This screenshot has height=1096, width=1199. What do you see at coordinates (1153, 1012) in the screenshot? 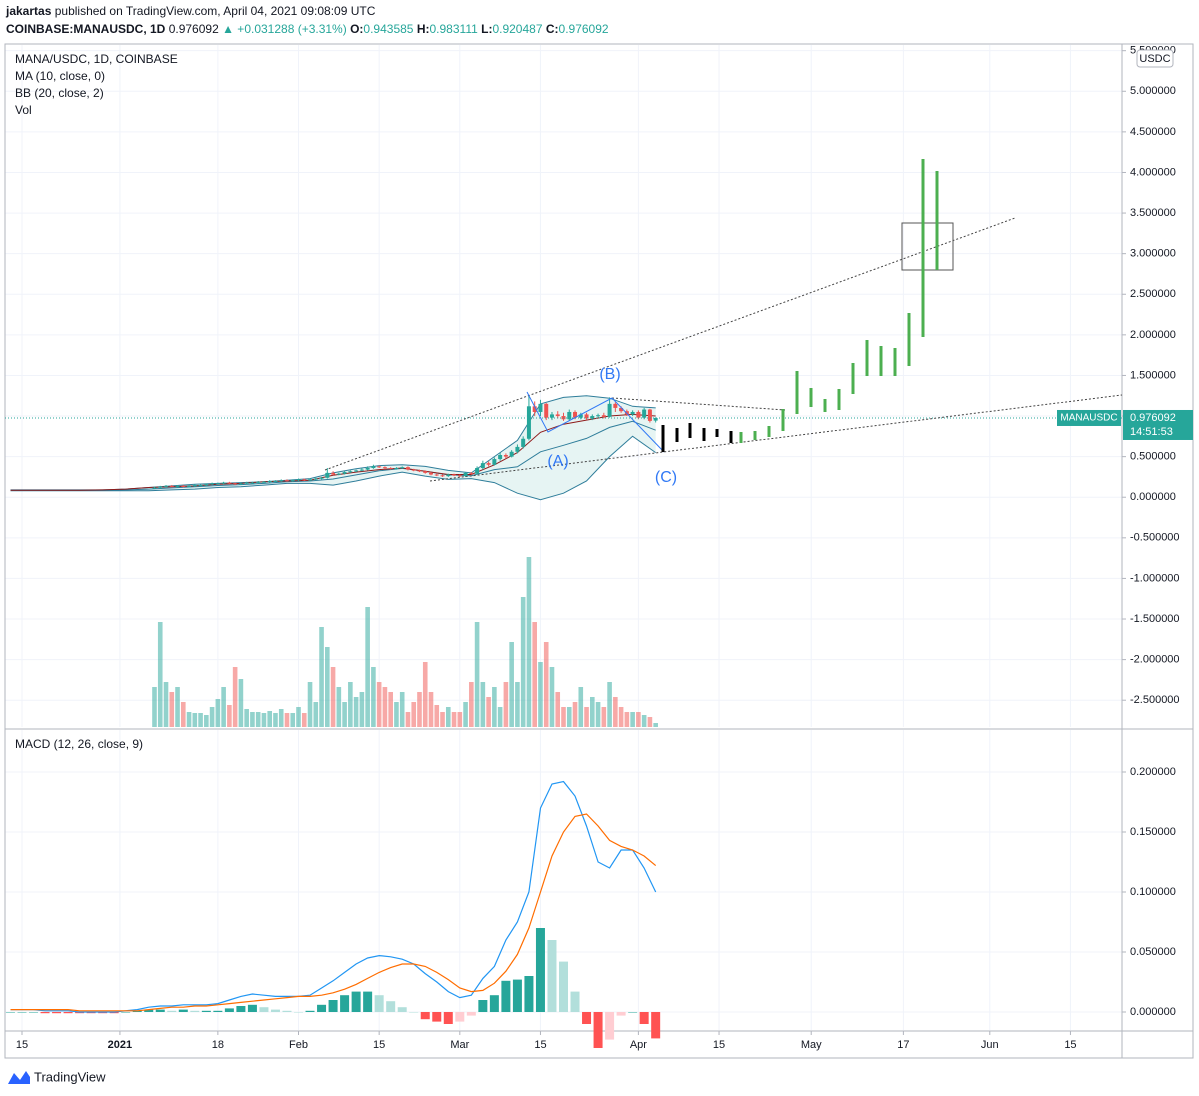
I see `y-tick-label: 0.000000` at bounding box center [1153, 1012].